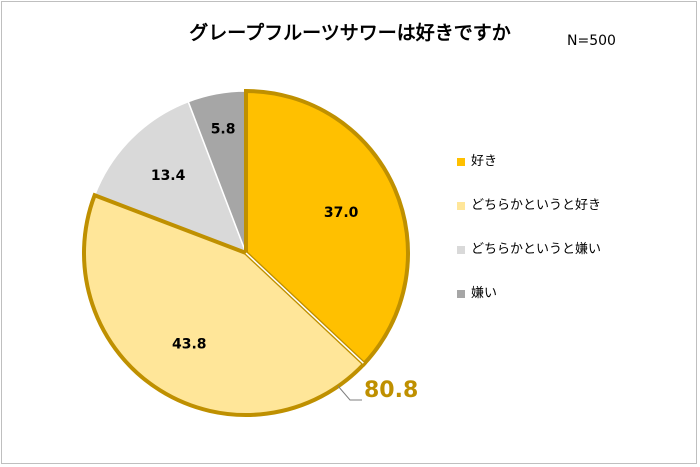 This screenshot has width=700, height=467. What do you see at coordinates (536, 249) in the screenshot?
I see `legend-label-3: どちらかというと嫌い` at bounding box center [536, 249].